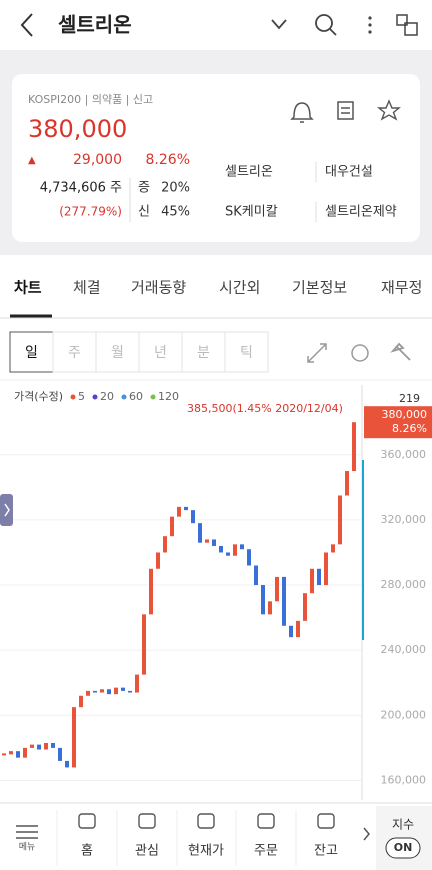 This screenshot has width=432, height=870. I want to click on nav-more, so click(366, 834).